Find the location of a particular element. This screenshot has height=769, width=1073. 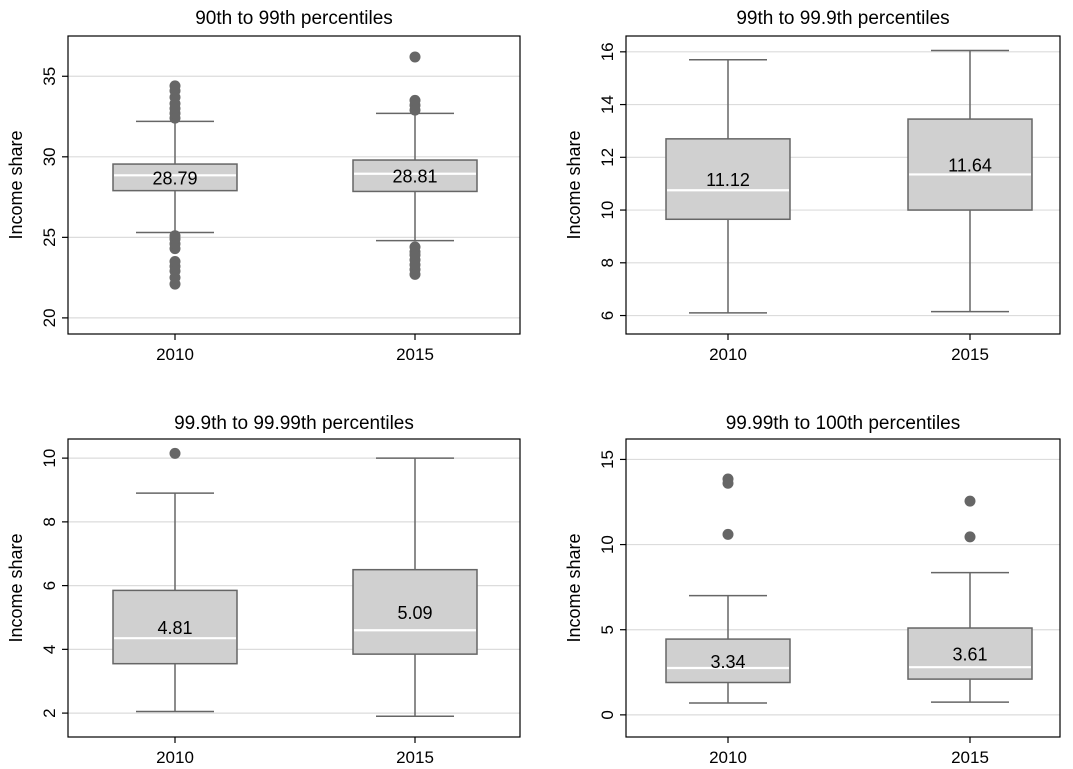

mean-label: 28.79 is located at coordinates (174, 178).